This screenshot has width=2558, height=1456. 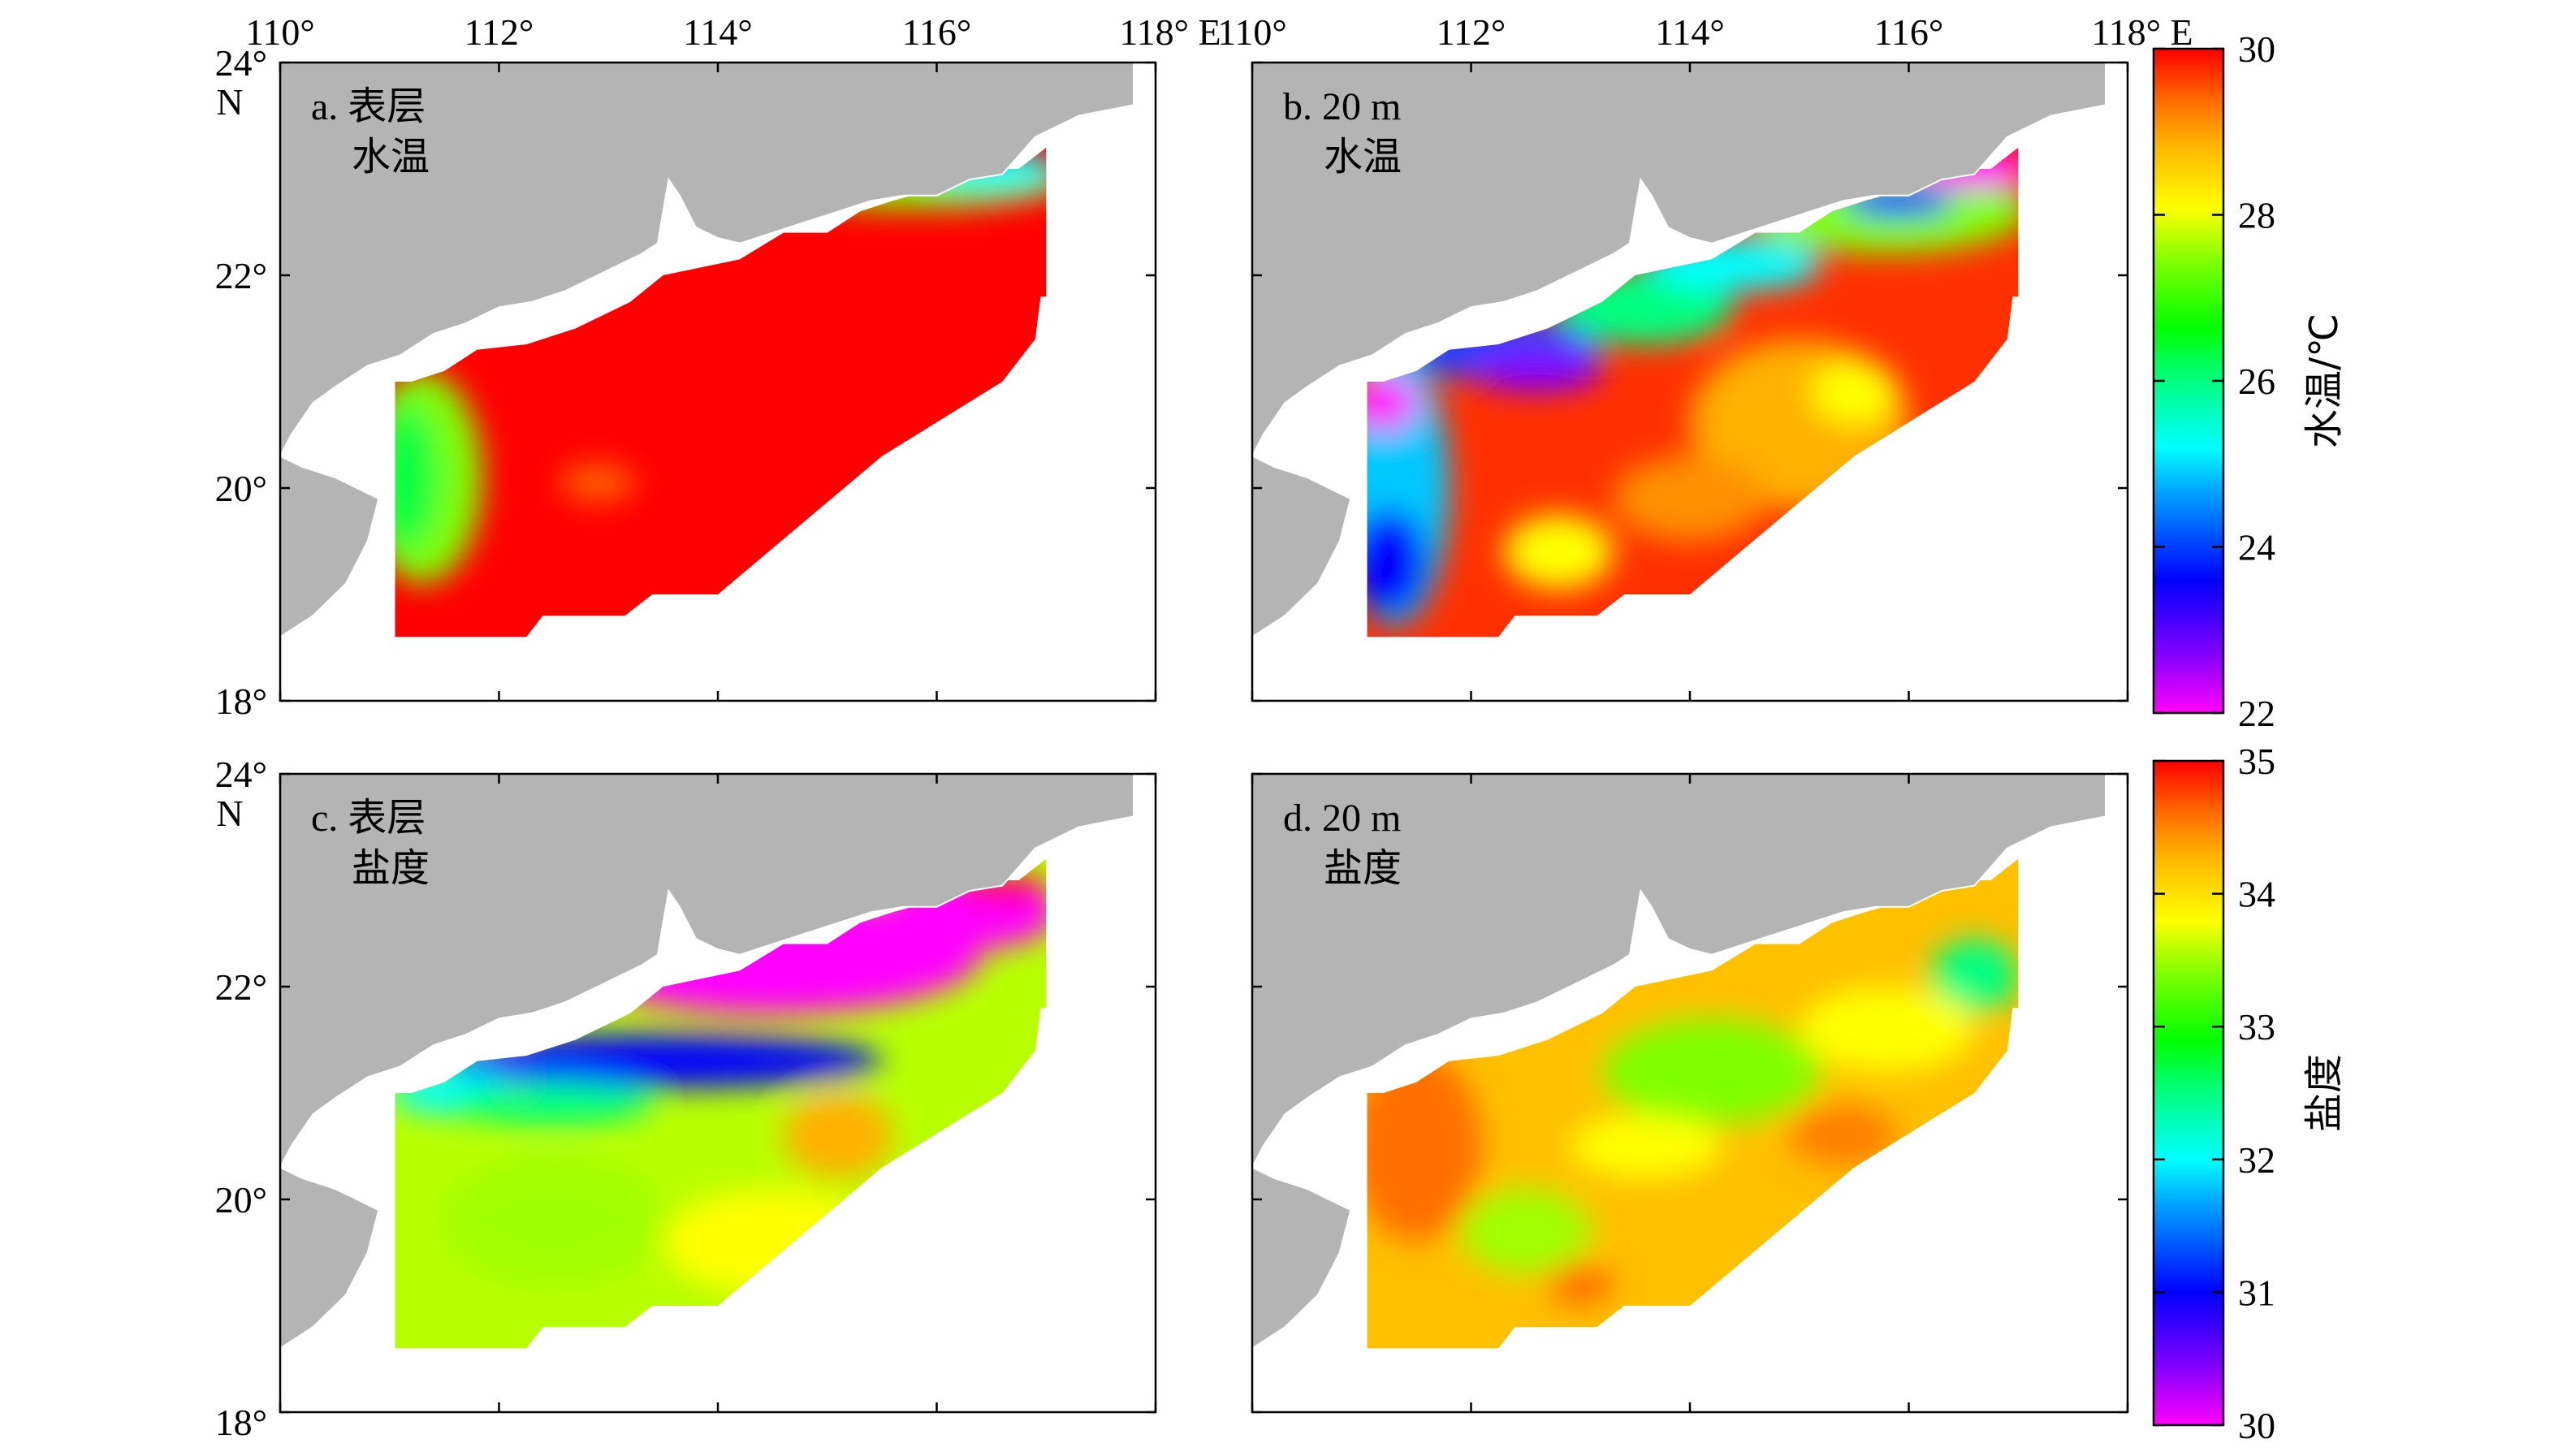 I want to click on panel-title: c. 表层, so click(x=368, y=818).